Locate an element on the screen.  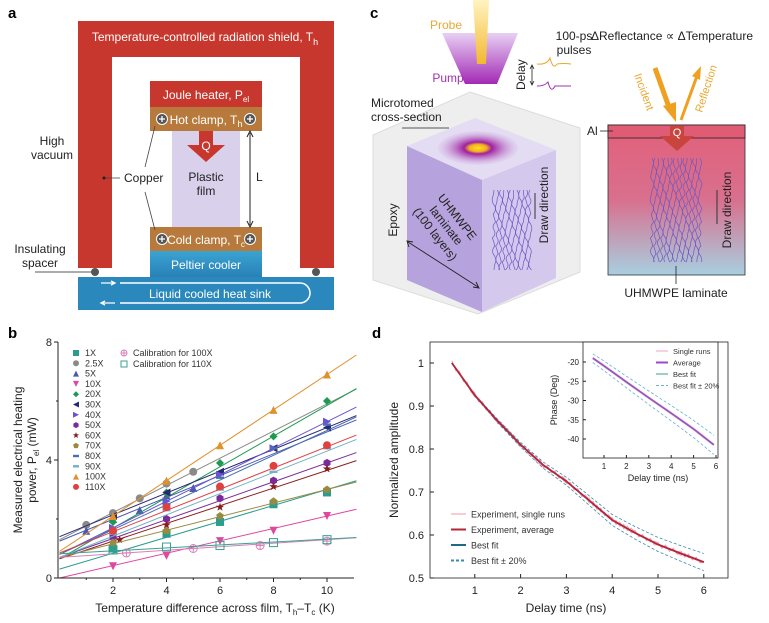
hot-clamp-label: Hot clamp, Th is located at coordinates (206, 121).